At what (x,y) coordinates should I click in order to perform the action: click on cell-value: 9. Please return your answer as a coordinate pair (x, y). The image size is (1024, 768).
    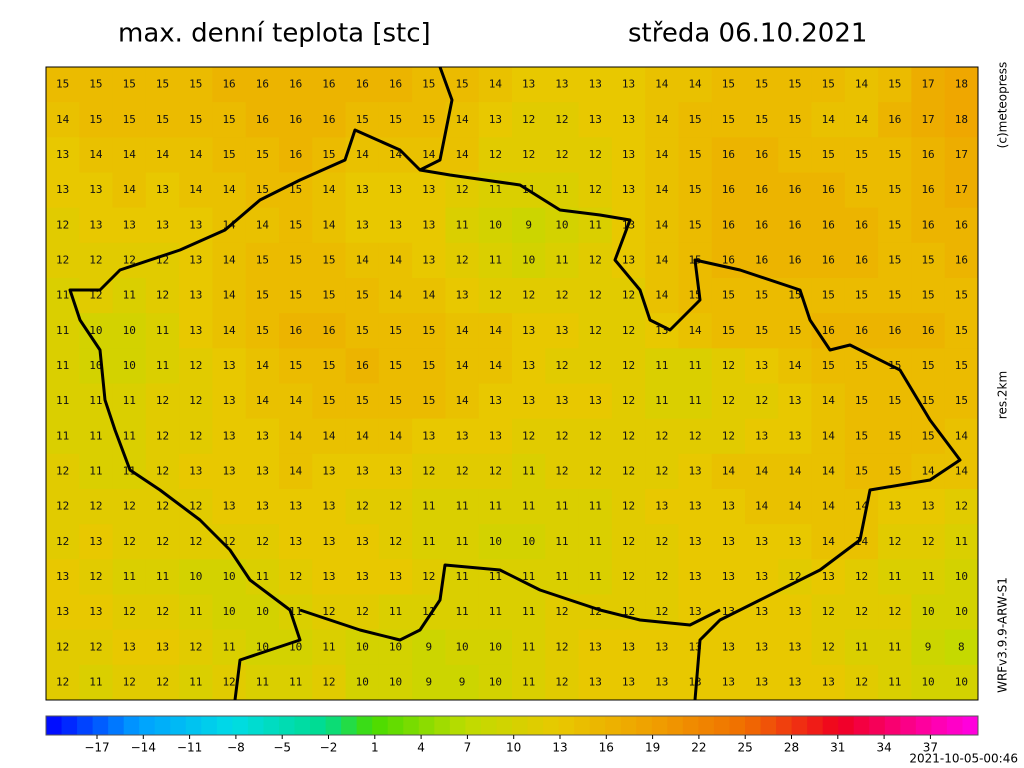
    Looking at the image, I should click on (428, 646).